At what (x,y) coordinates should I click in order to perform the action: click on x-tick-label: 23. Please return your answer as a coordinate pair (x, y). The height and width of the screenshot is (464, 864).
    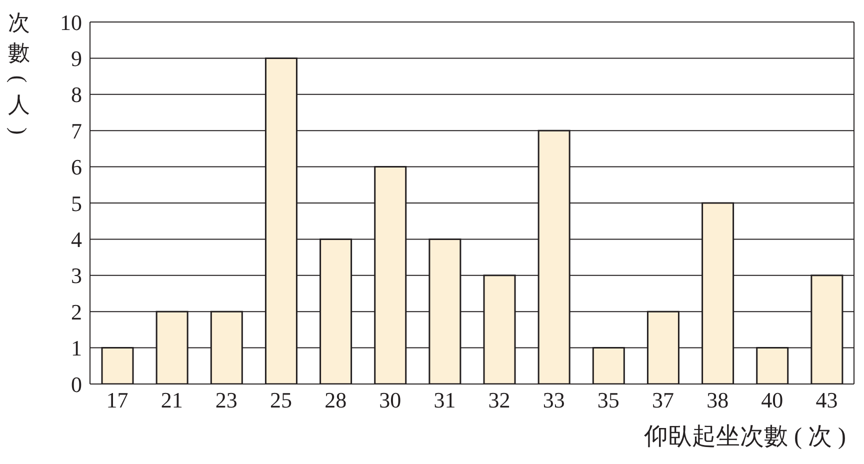
    Looking at the image, I should click on (226, 400).